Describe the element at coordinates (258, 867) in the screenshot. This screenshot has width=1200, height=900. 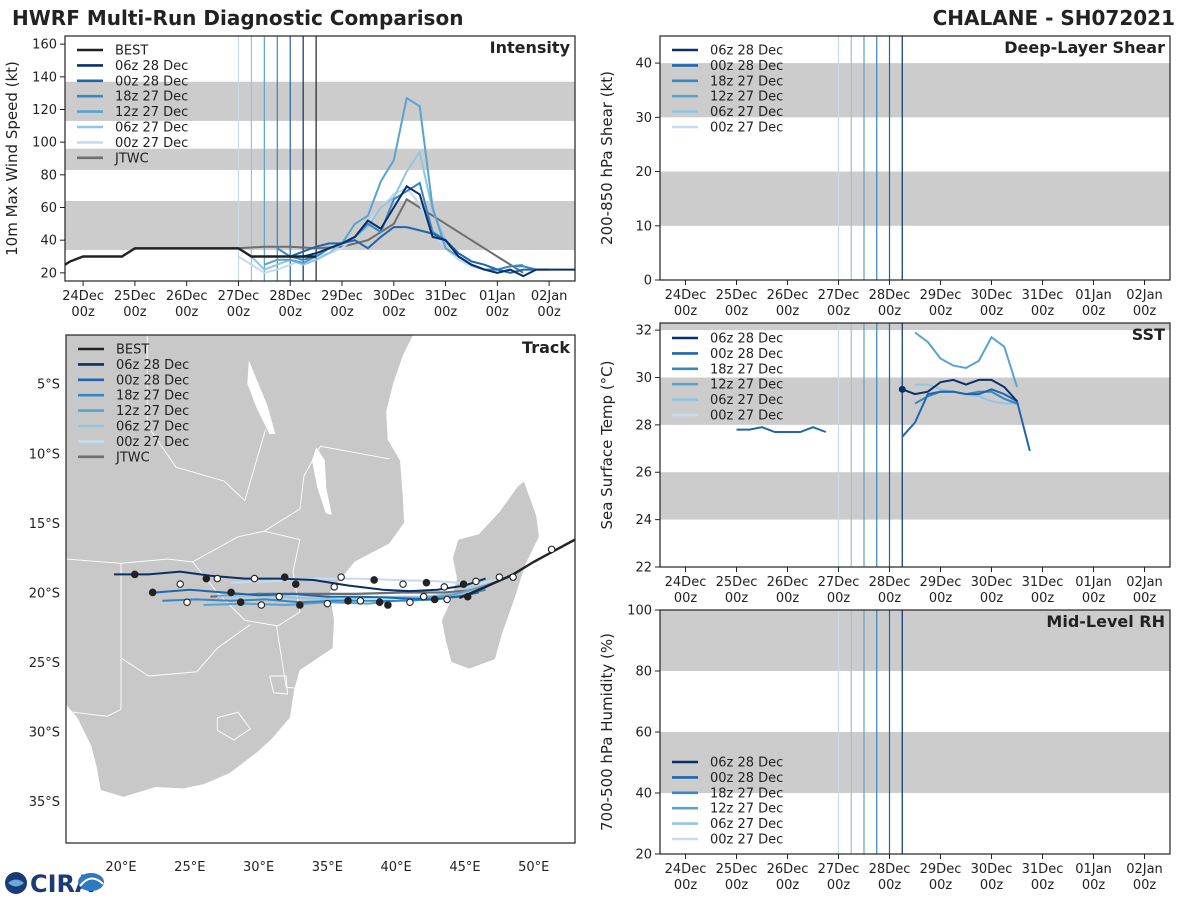
I see `track-lon-label: 30°E` at that location.